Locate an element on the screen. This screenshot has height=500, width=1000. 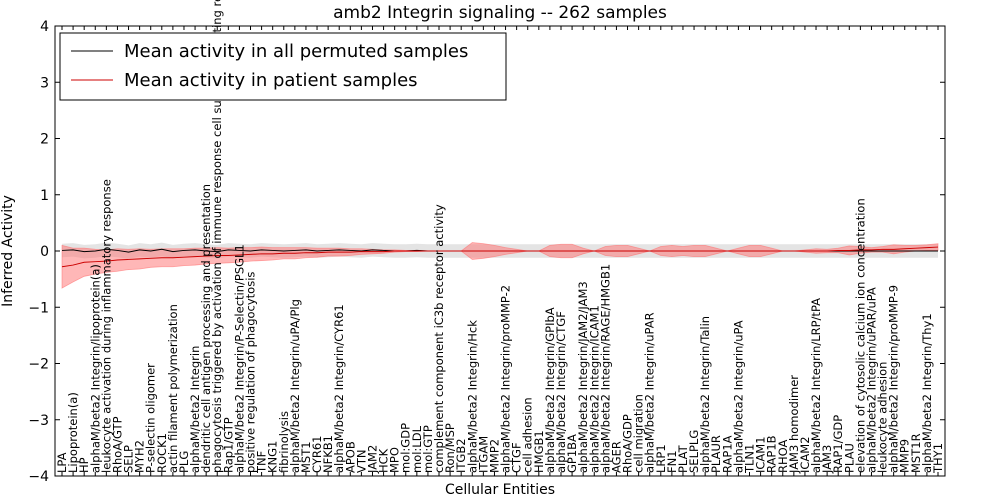
y-tick-label: 3 is located at coordinates (44, 83).